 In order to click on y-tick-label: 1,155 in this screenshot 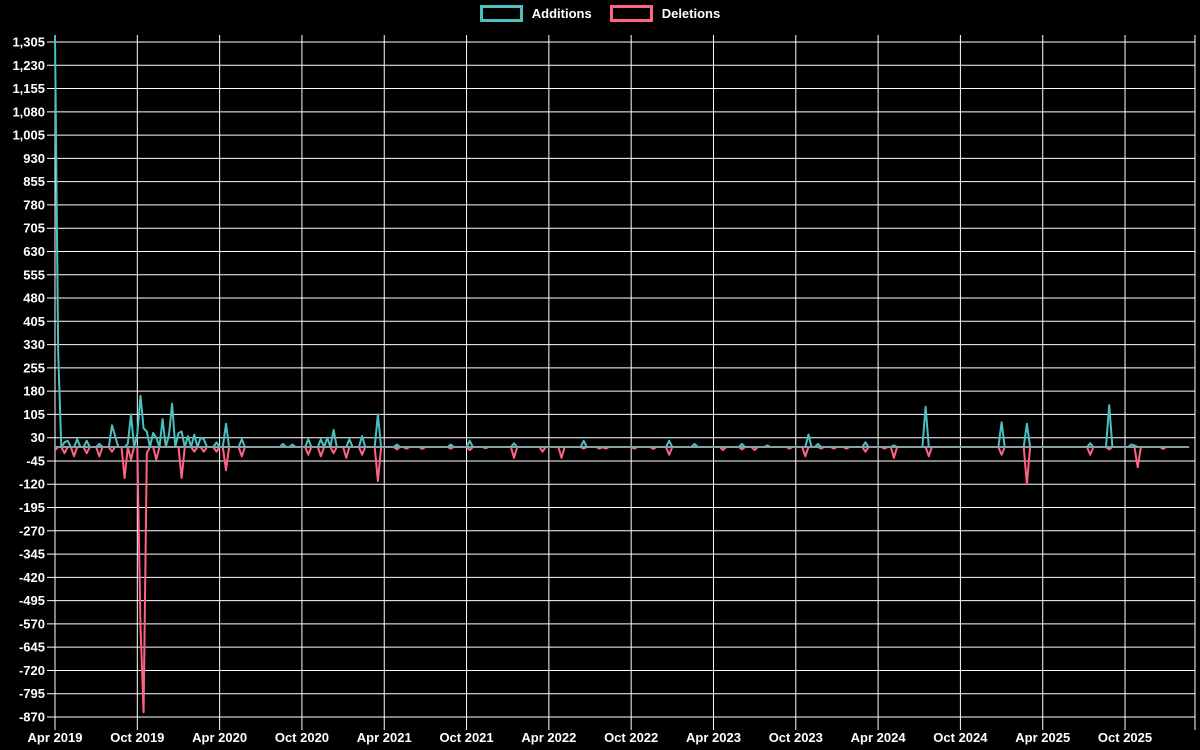, I will do `click(28, 88)`.